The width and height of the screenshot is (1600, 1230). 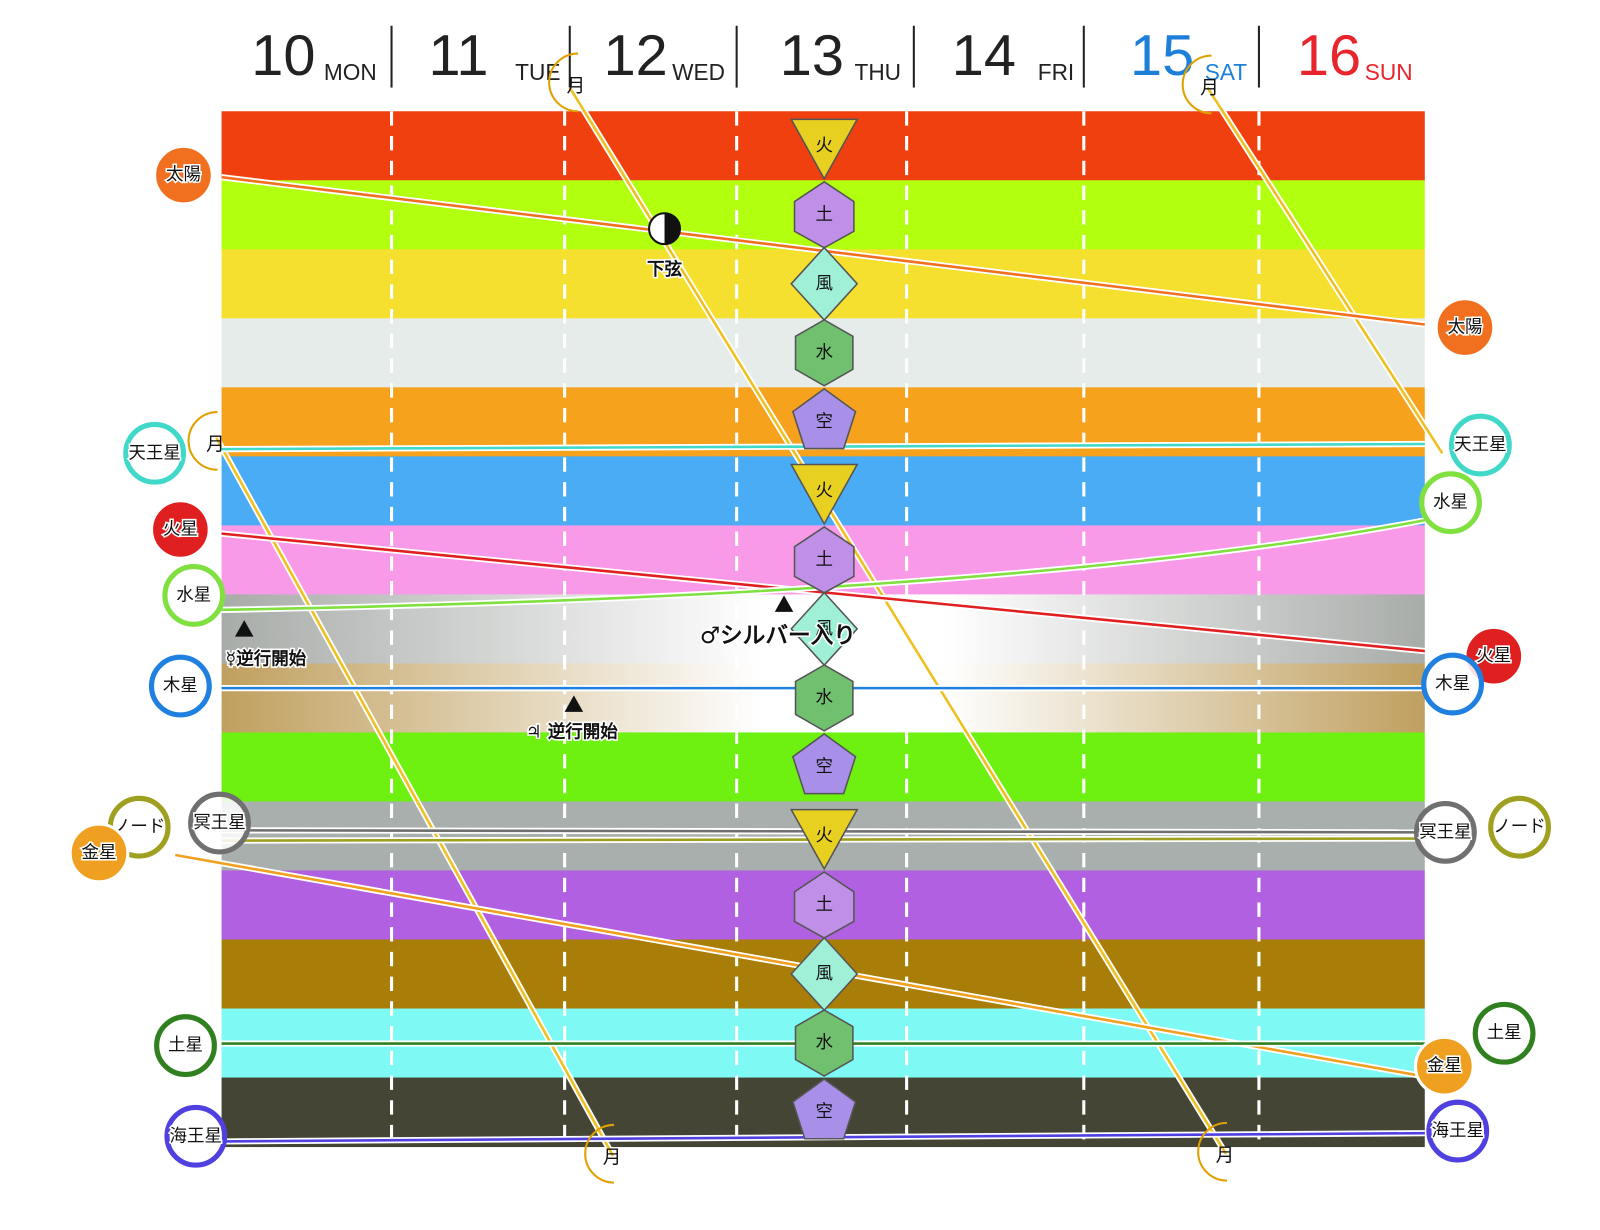 I want to click on planet-label-right: 土星, so click(x=1504, y=1033).